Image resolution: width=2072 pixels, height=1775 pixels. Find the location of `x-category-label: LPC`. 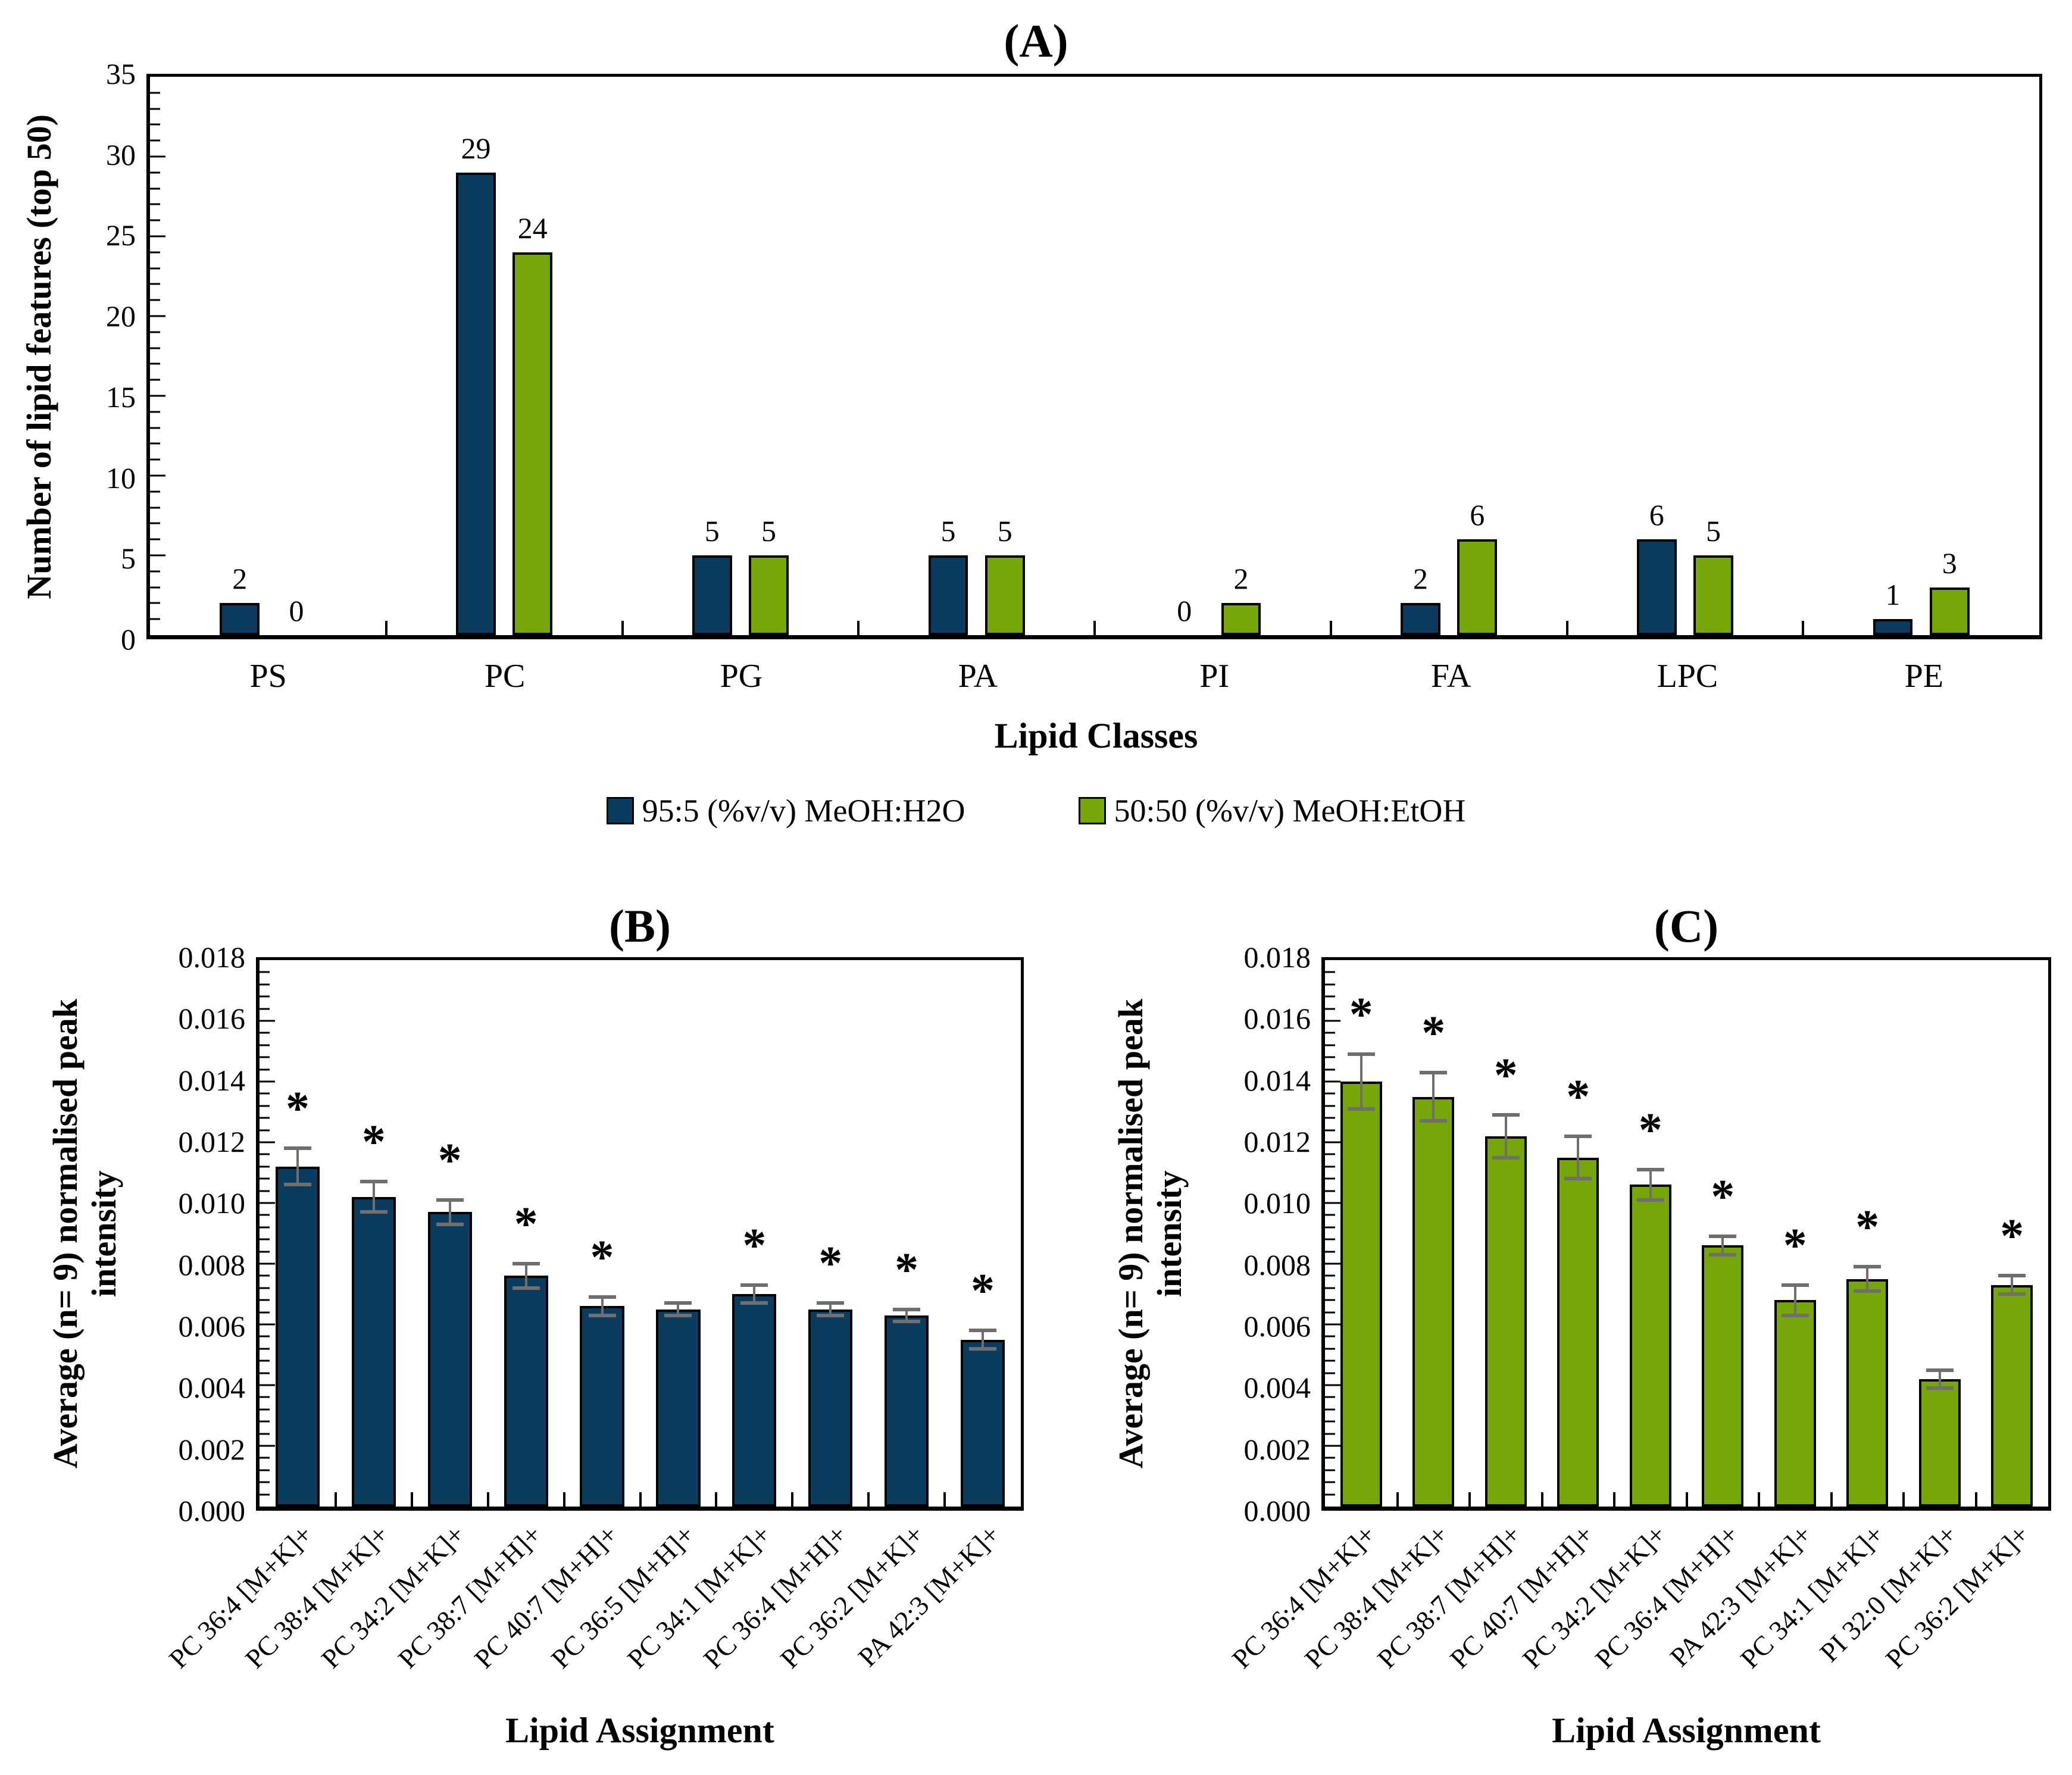

x-category-label: LPC is located at coordinates (1687, 676).